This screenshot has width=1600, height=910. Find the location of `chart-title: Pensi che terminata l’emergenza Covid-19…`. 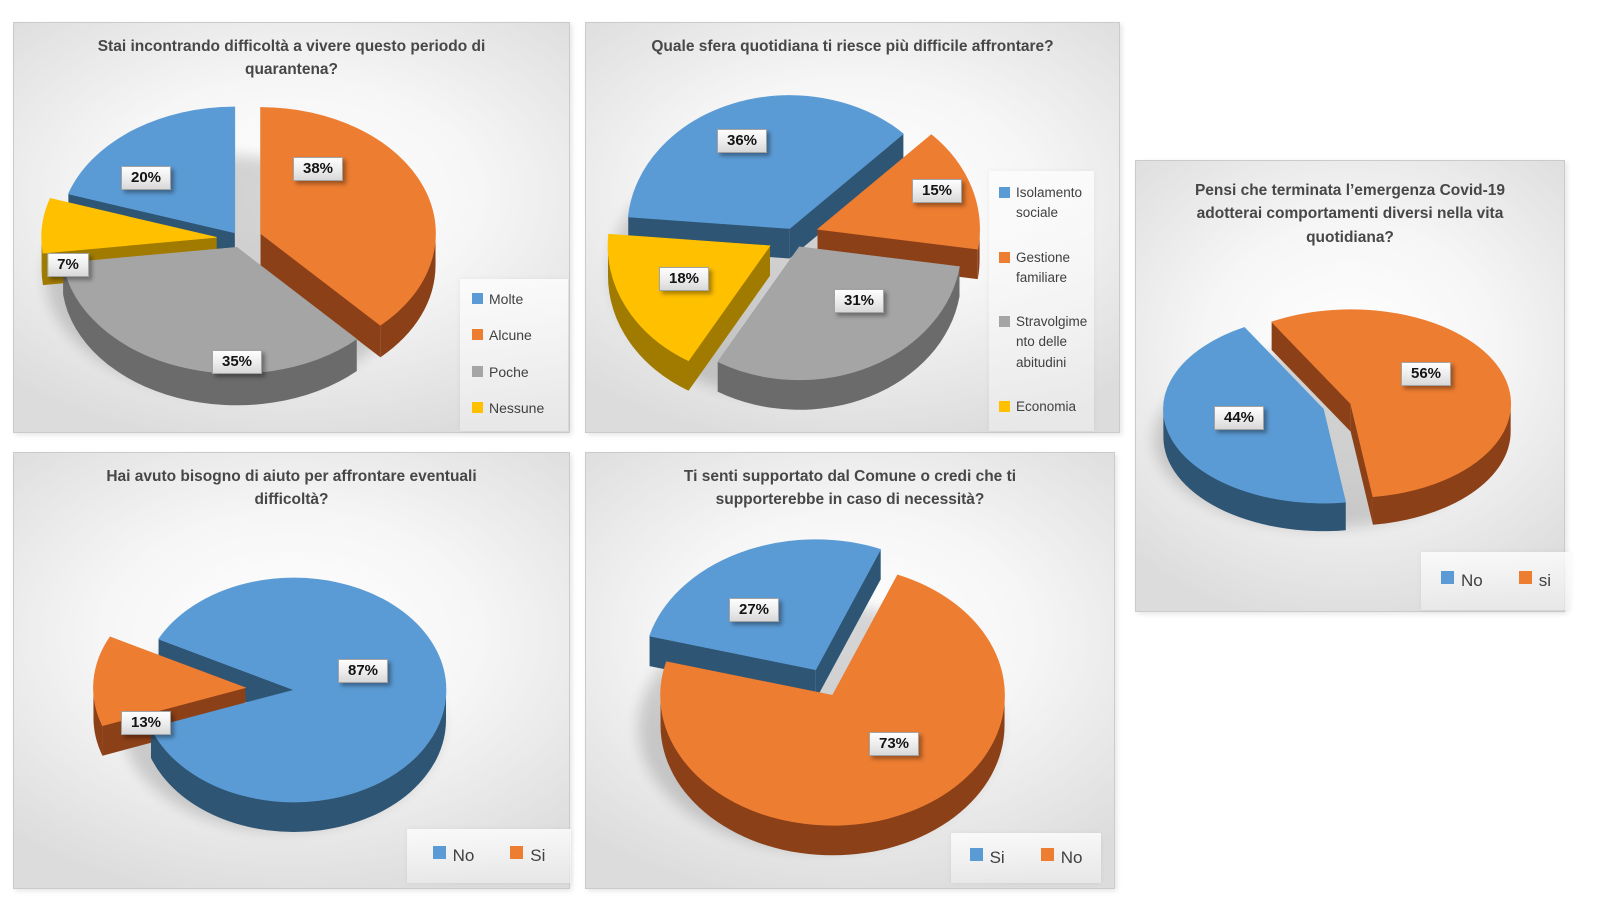

chart-title: Pensi che terminata l’emergenza Covid-19… is located at coordinates (1350, 214).